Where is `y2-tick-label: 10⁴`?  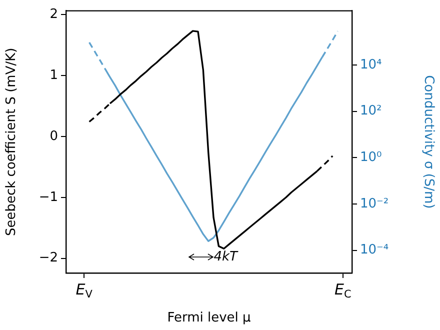 y2-tick-label: 10⁴ is located at coordinates (371, 64).